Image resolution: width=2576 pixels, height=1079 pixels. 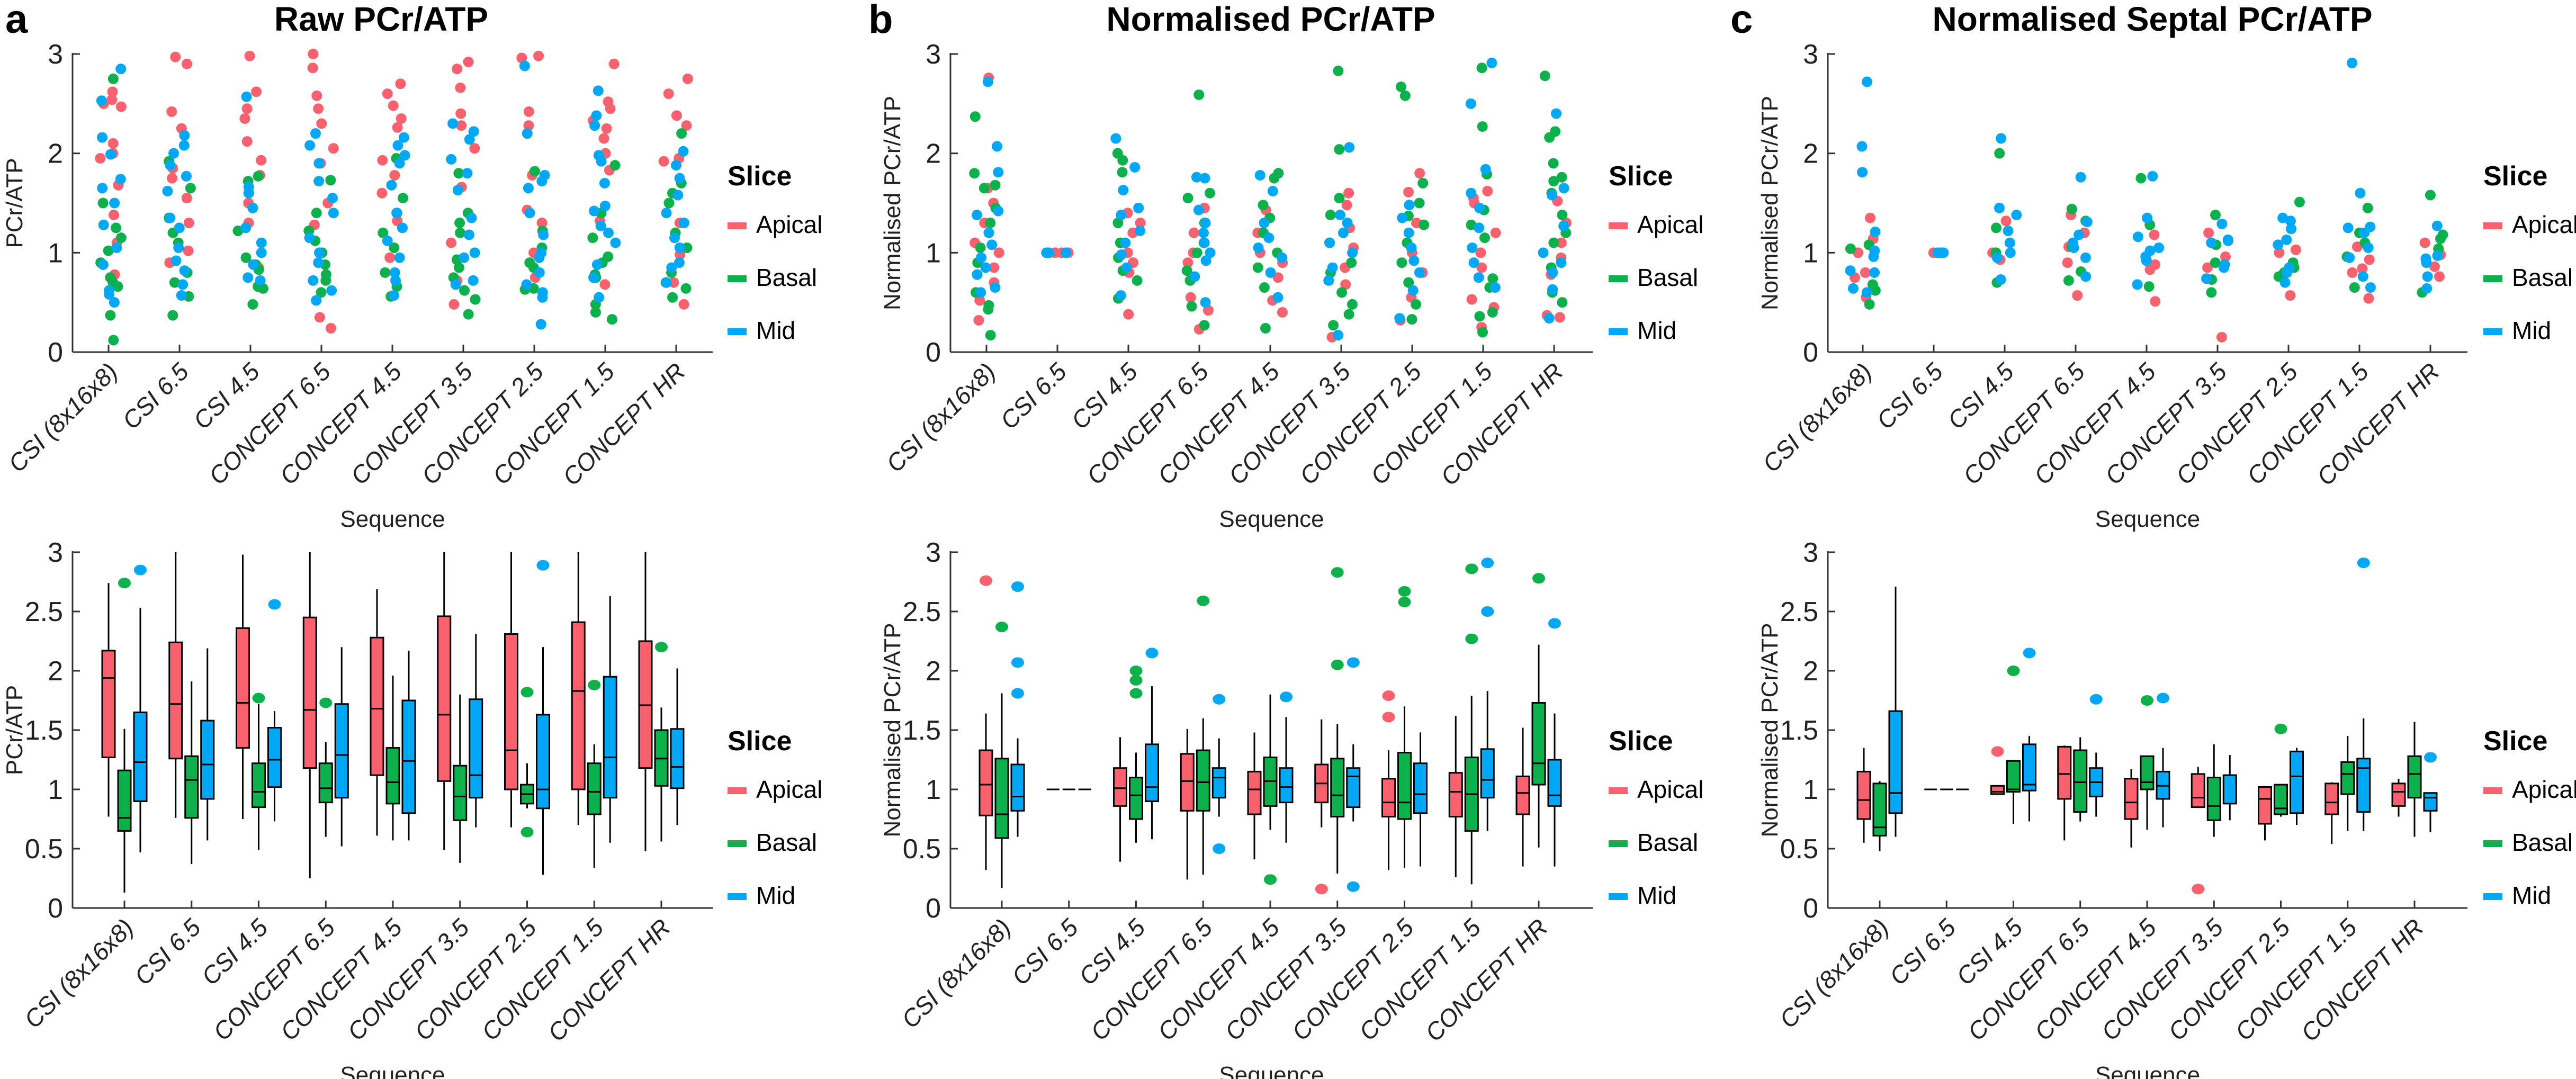 What do you see at coordinates (79, 973) in the screenshot?
I see `x-tick-label-csi-8x16x8: CSI (8x16x8)` at bounding box center [79, 973].